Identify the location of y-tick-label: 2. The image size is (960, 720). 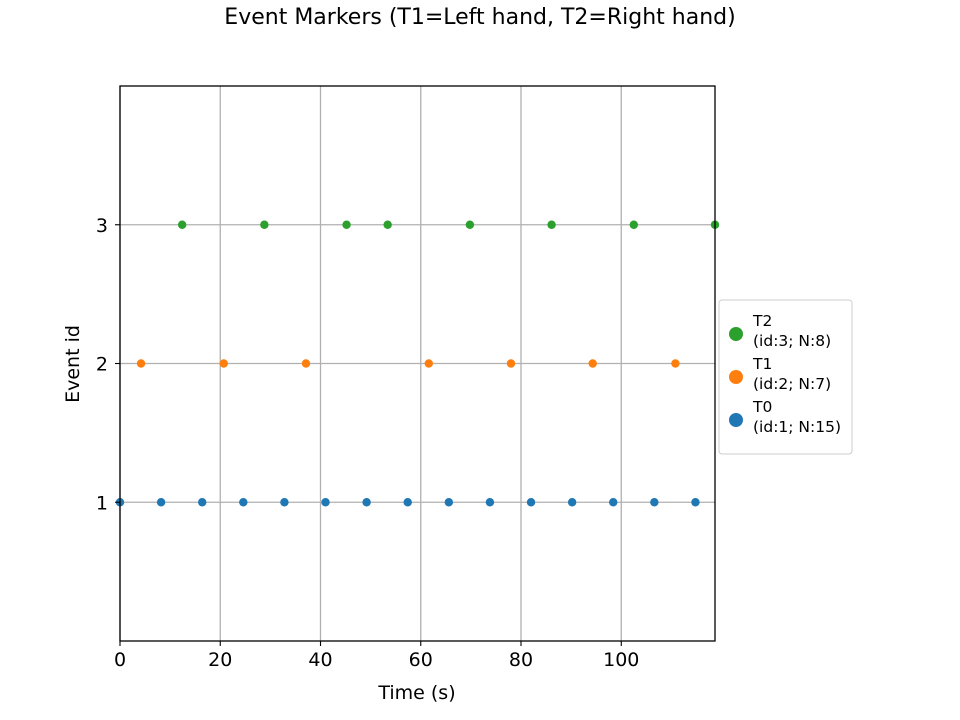
(102, 365).